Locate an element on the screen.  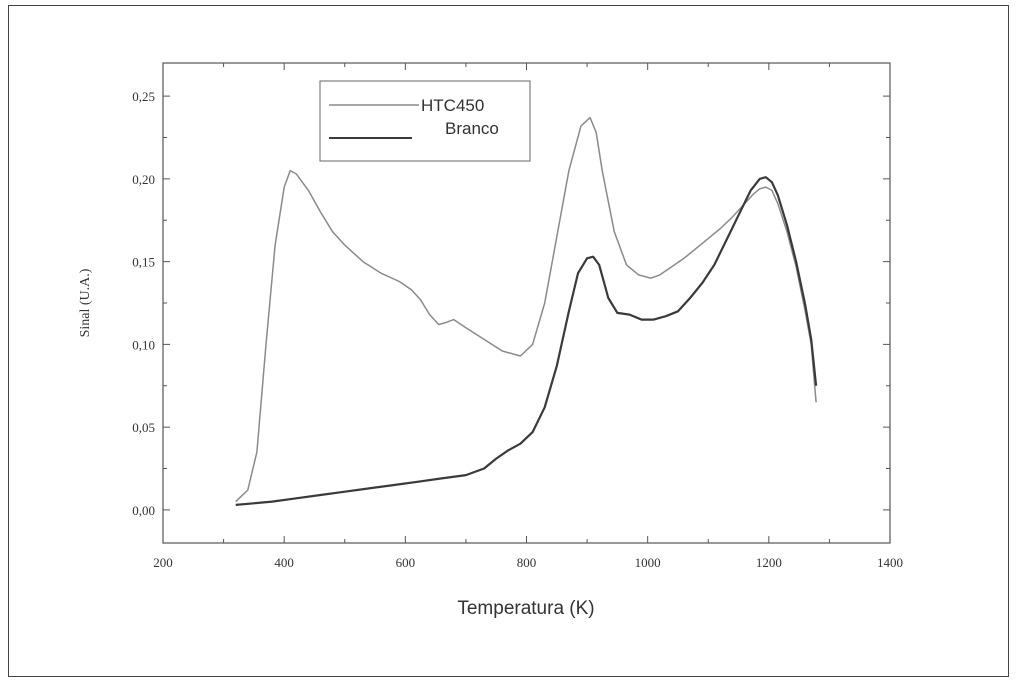
x-tick-labels: 200 400 600 800 1000 1200 1400 is located at coordinates (528, 562).